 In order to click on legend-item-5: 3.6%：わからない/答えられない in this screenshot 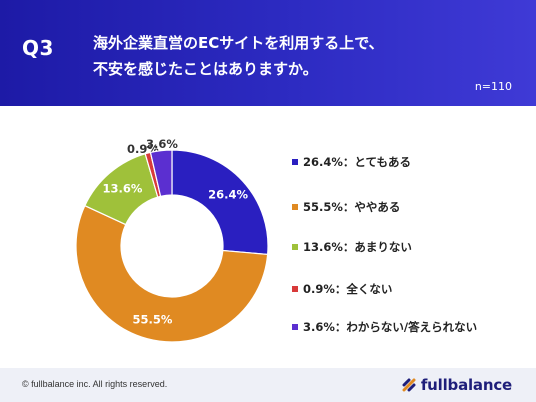, I will do `click(384, 327)`.